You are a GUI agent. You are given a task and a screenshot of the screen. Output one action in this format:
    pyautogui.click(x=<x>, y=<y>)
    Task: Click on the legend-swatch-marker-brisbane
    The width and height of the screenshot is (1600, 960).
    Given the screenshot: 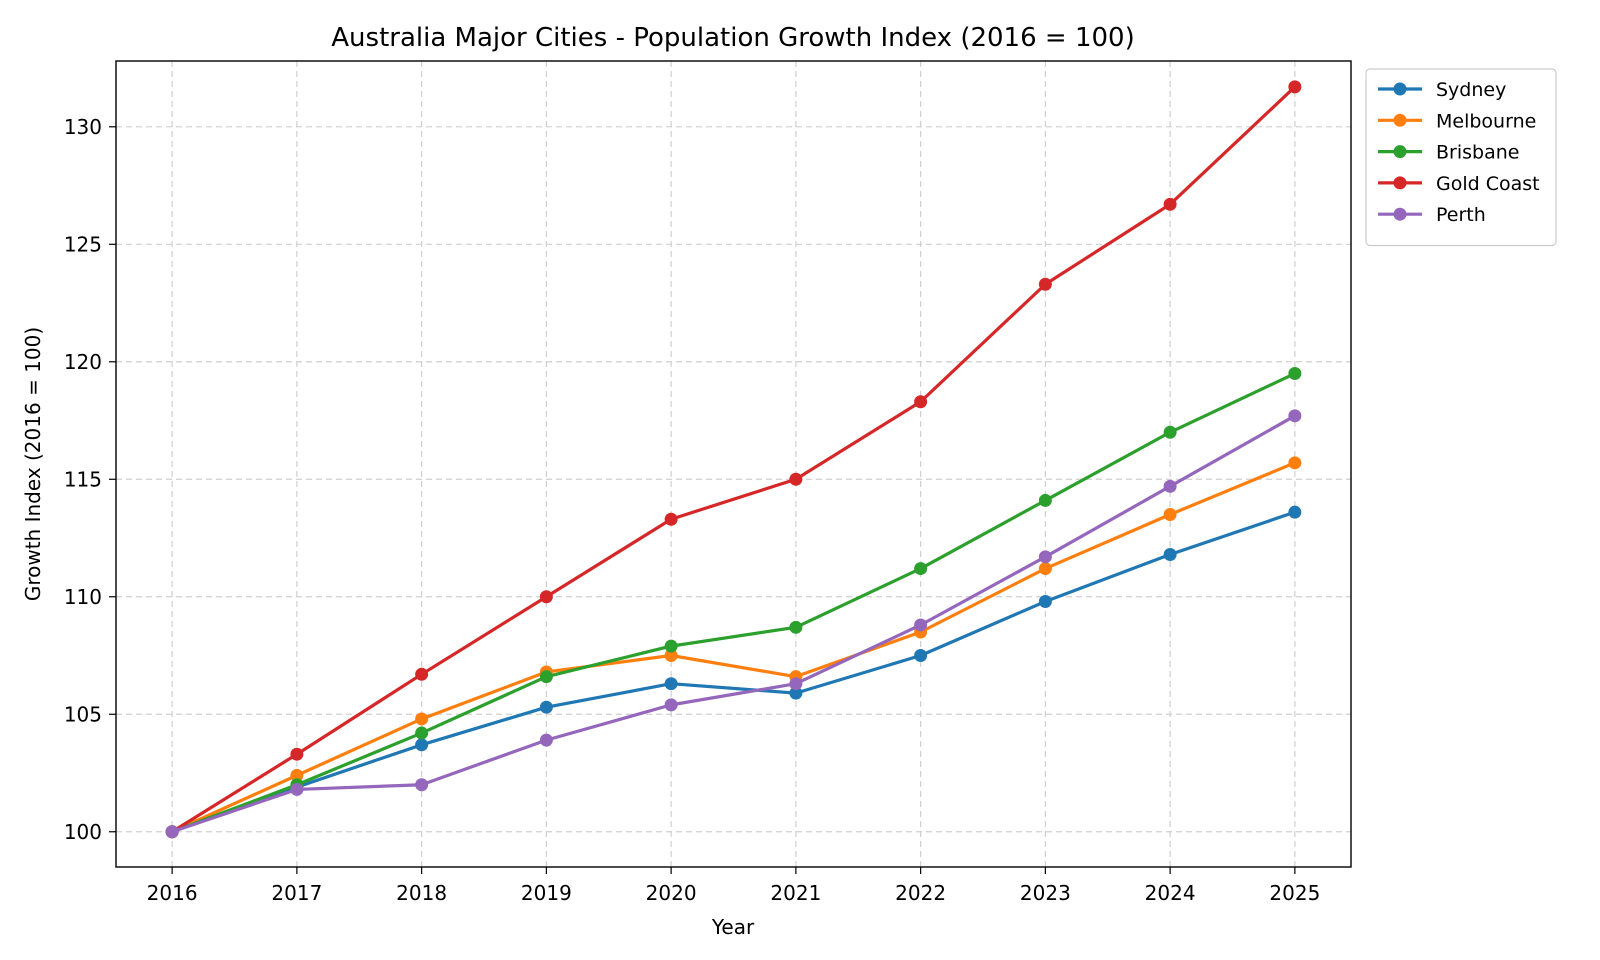 What is the action you would take?
    pyautogui.click(x=1400, y=152)
    